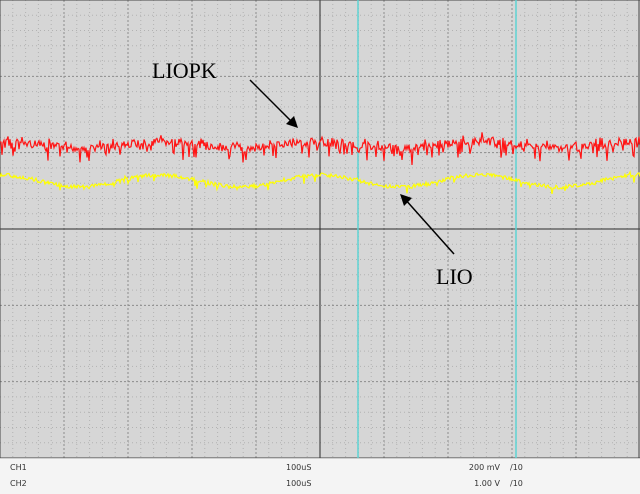  Describe the element at coordinates (429, 226) in the screenshot. I see `arrow-lio` at that location.